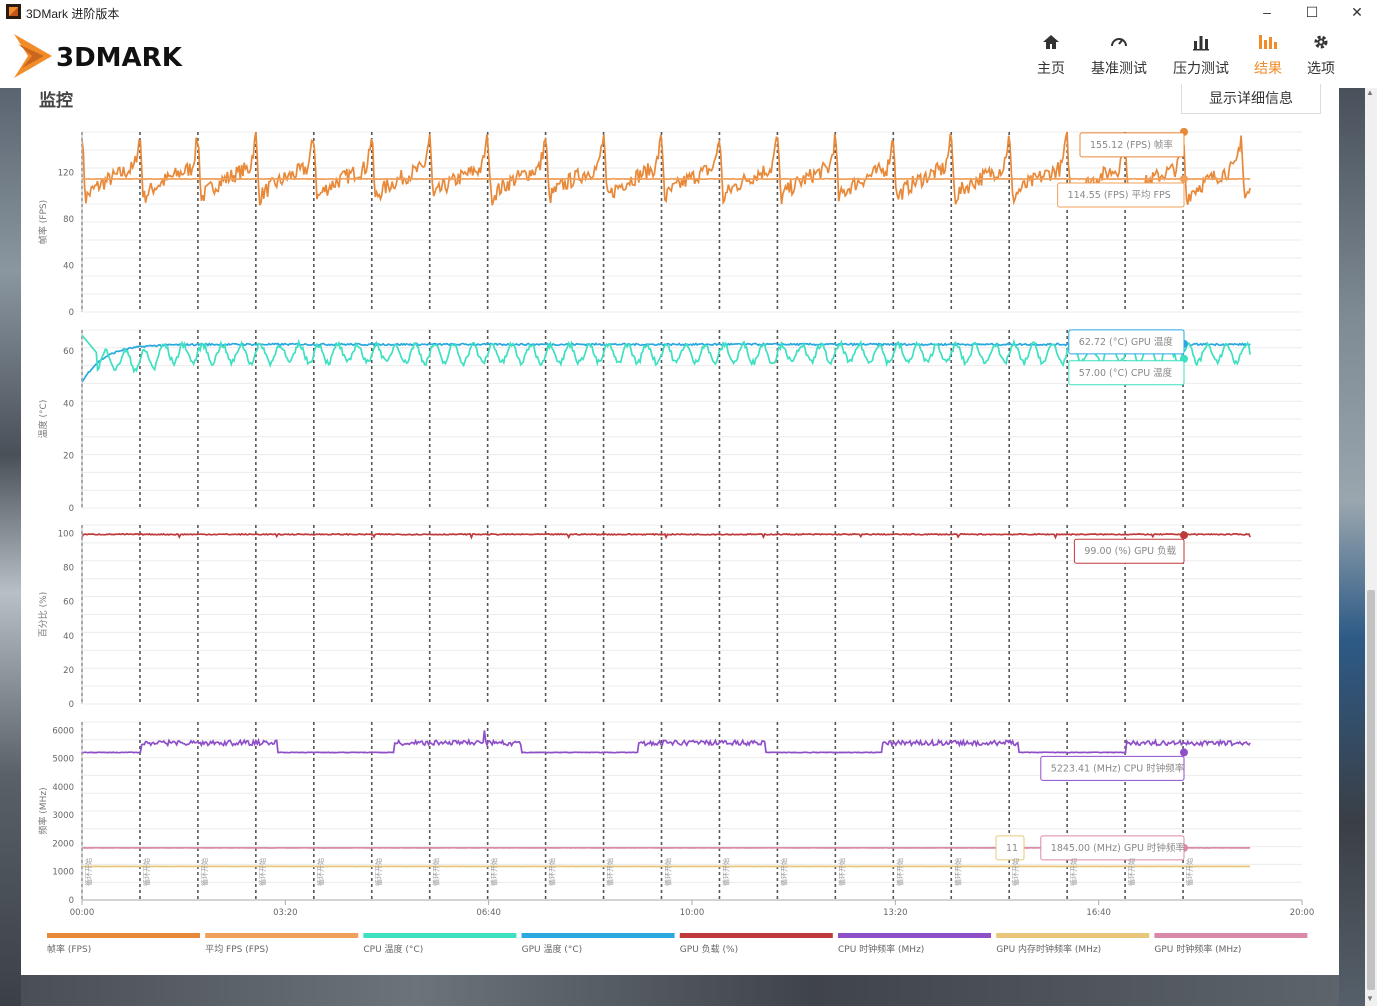 This screenshot has width=1377, height=1006. Describe the element at coordinates (1119, 68) in the screenshot. I see `nav-label: 基准测试` at that location.